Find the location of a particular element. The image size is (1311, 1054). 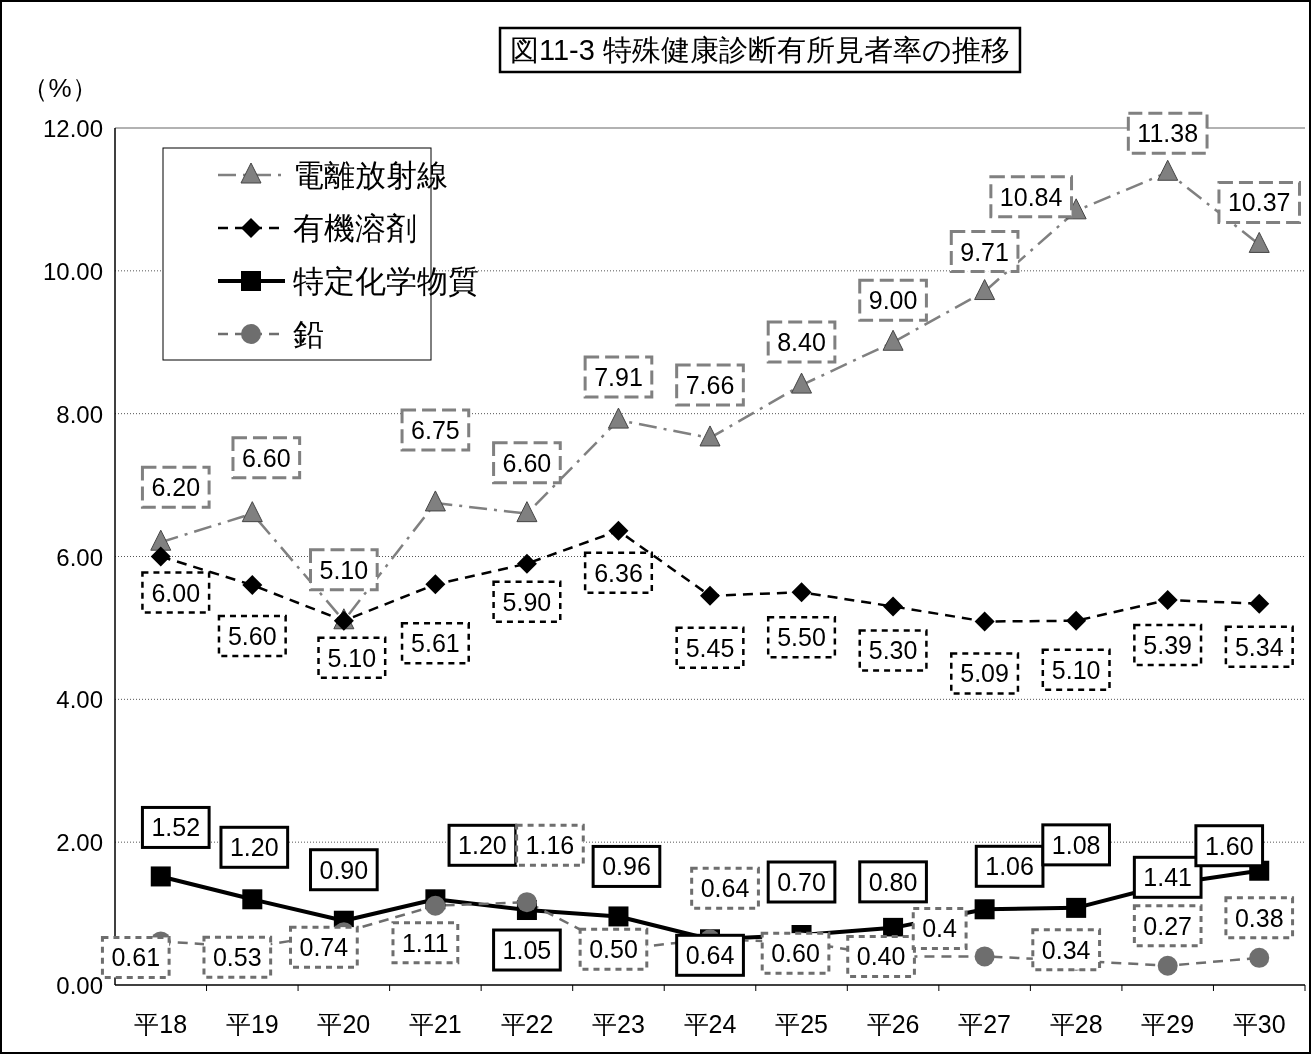

data-label: 5.61 is located at coordinates (435, 643).